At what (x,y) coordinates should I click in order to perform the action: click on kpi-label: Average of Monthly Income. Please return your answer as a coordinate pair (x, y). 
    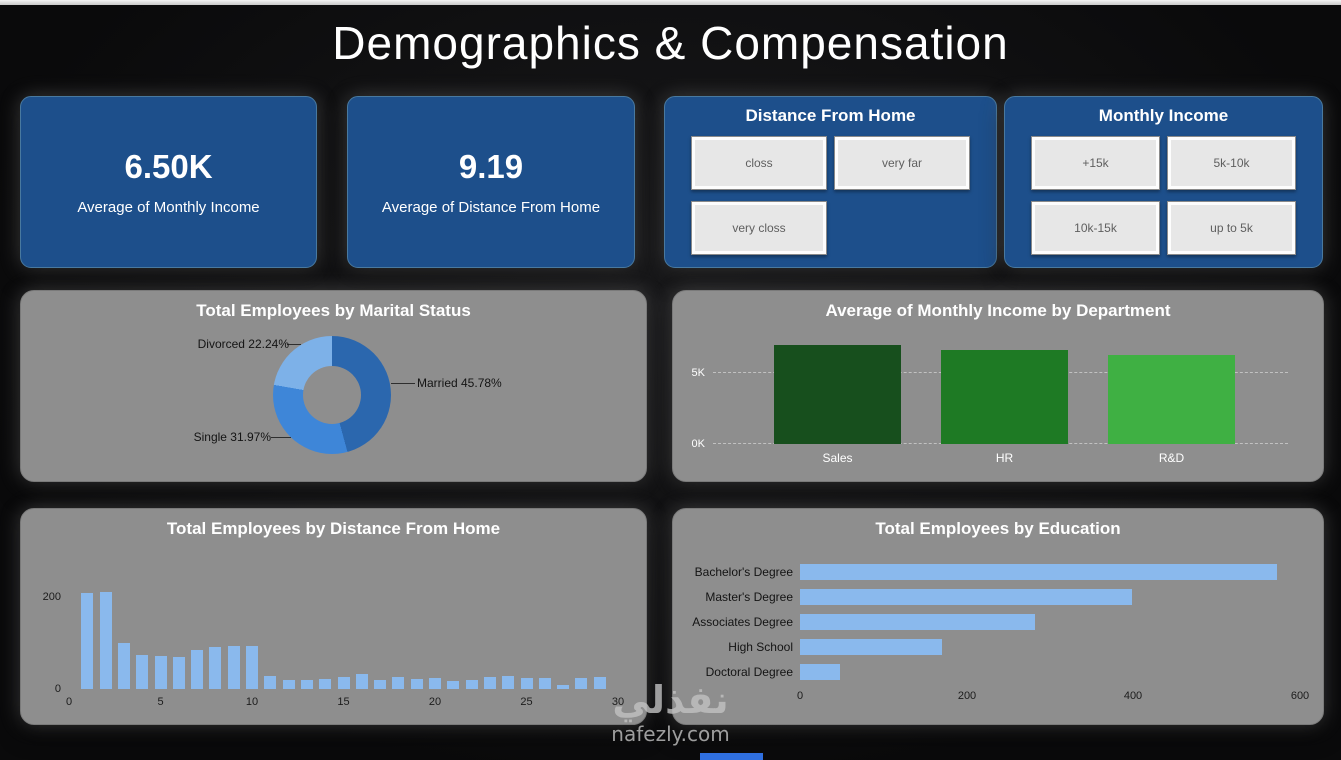
    Looking at the image, I should click on (168, 207).